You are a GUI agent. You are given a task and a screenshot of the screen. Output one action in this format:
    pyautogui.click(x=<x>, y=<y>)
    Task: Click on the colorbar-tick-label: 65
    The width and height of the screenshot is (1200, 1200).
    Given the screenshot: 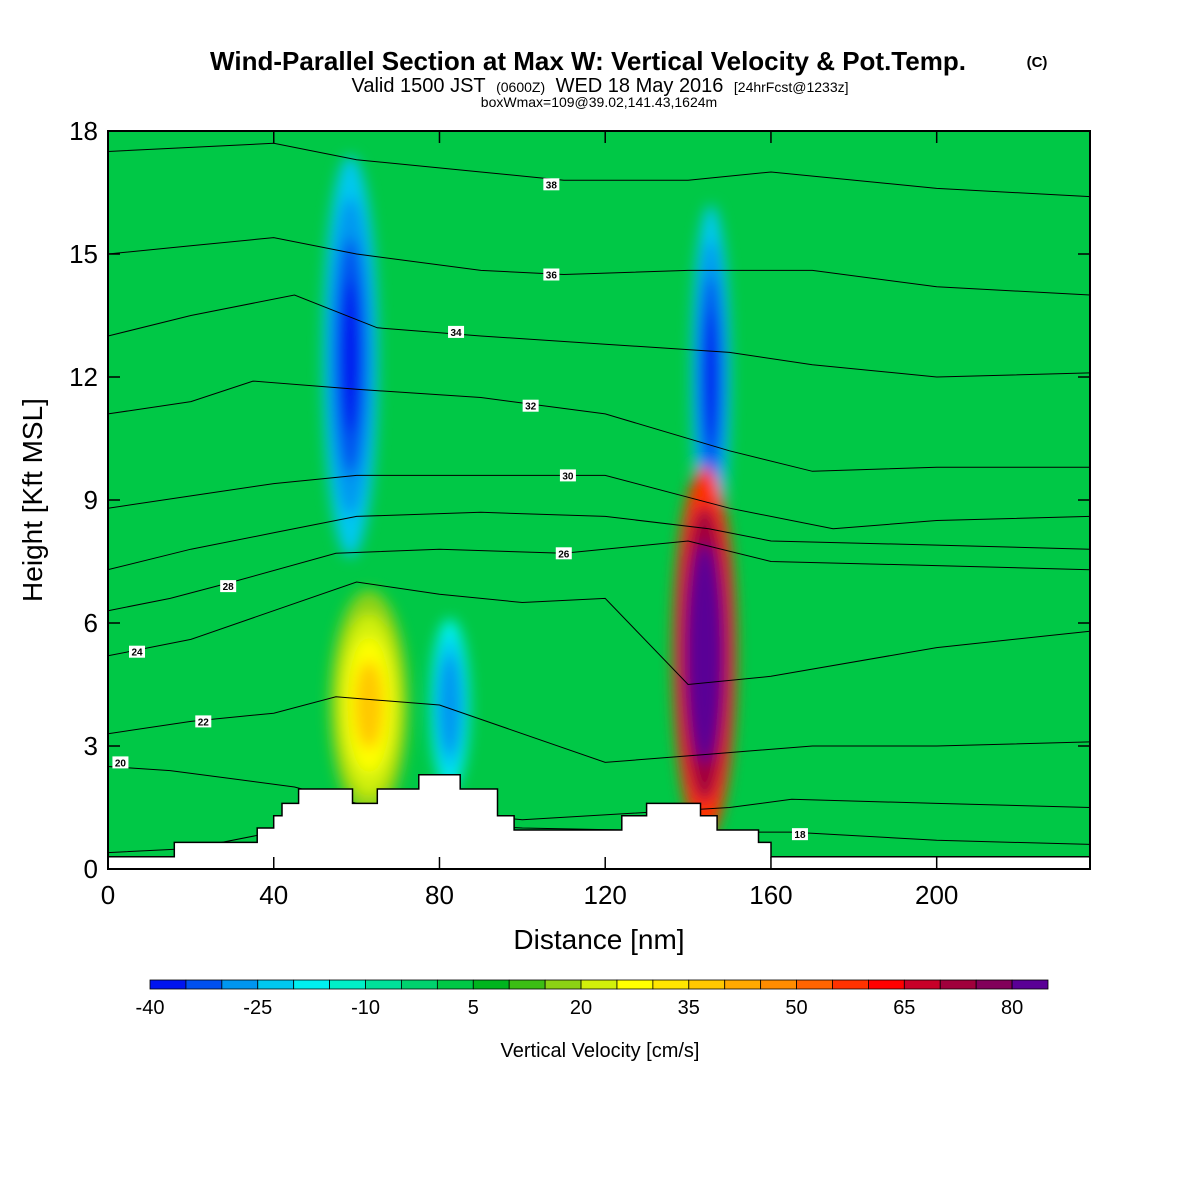 What is the action you would take?
    pyautogui.click(x=904, y=1008)
    